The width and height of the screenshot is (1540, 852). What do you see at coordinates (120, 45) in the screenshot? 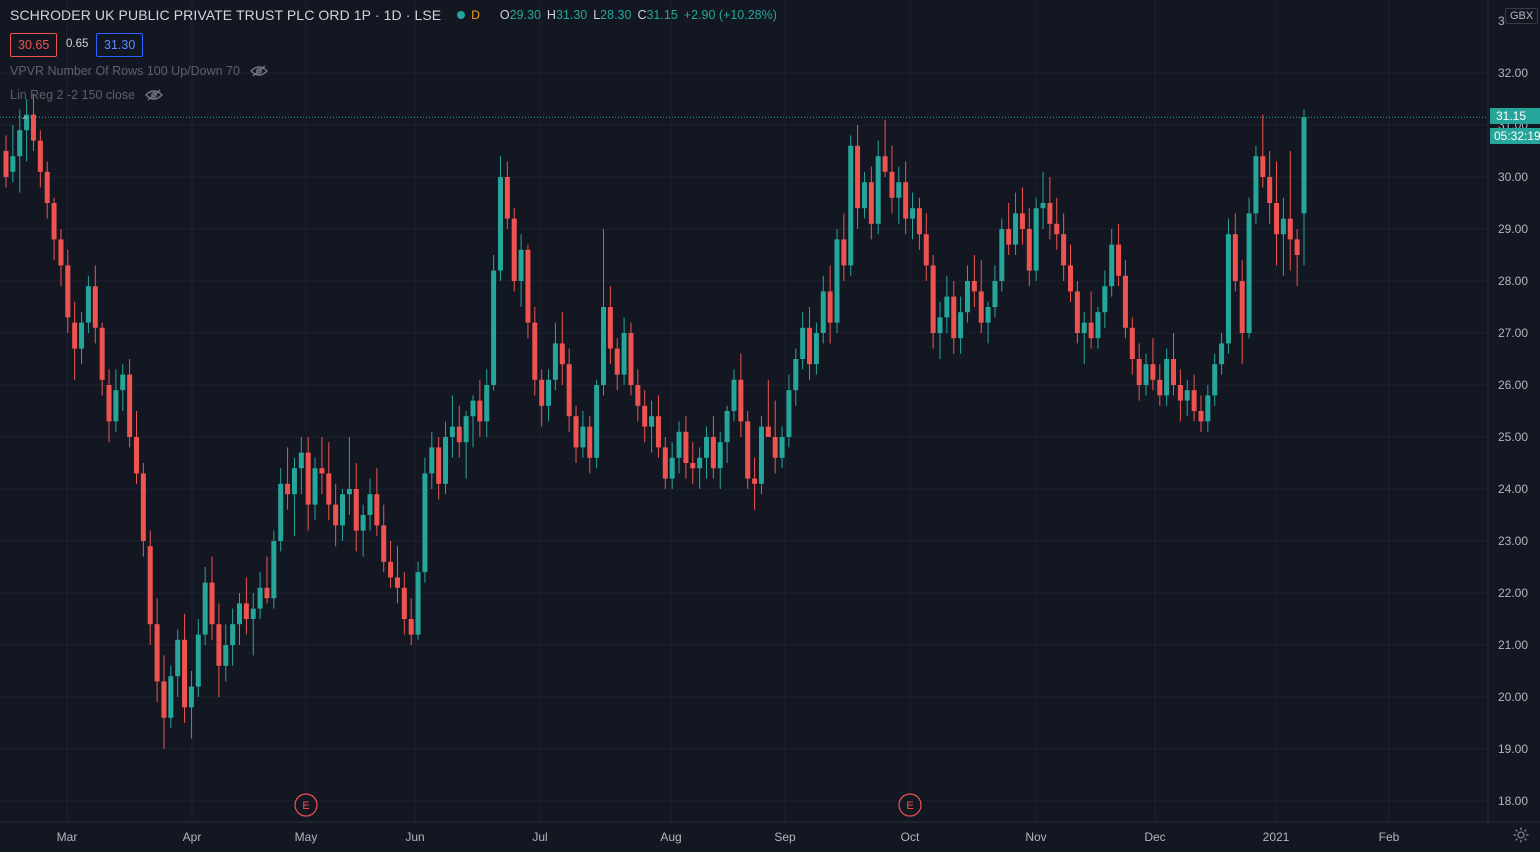
I see `buy-button: 31.30` at bounding box center [120, 45].